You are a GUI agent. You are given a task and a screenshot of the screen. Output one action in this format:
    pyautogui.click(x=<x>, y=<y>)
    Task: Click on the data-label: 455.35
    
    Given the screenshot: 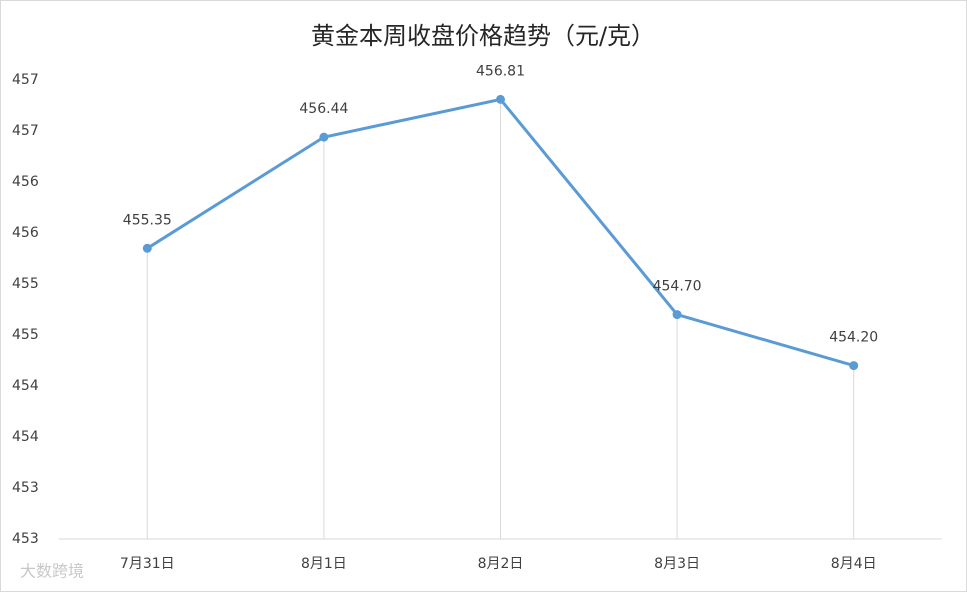 What is the action you would take?
    pyautogui.click(x=147, y=220)
    